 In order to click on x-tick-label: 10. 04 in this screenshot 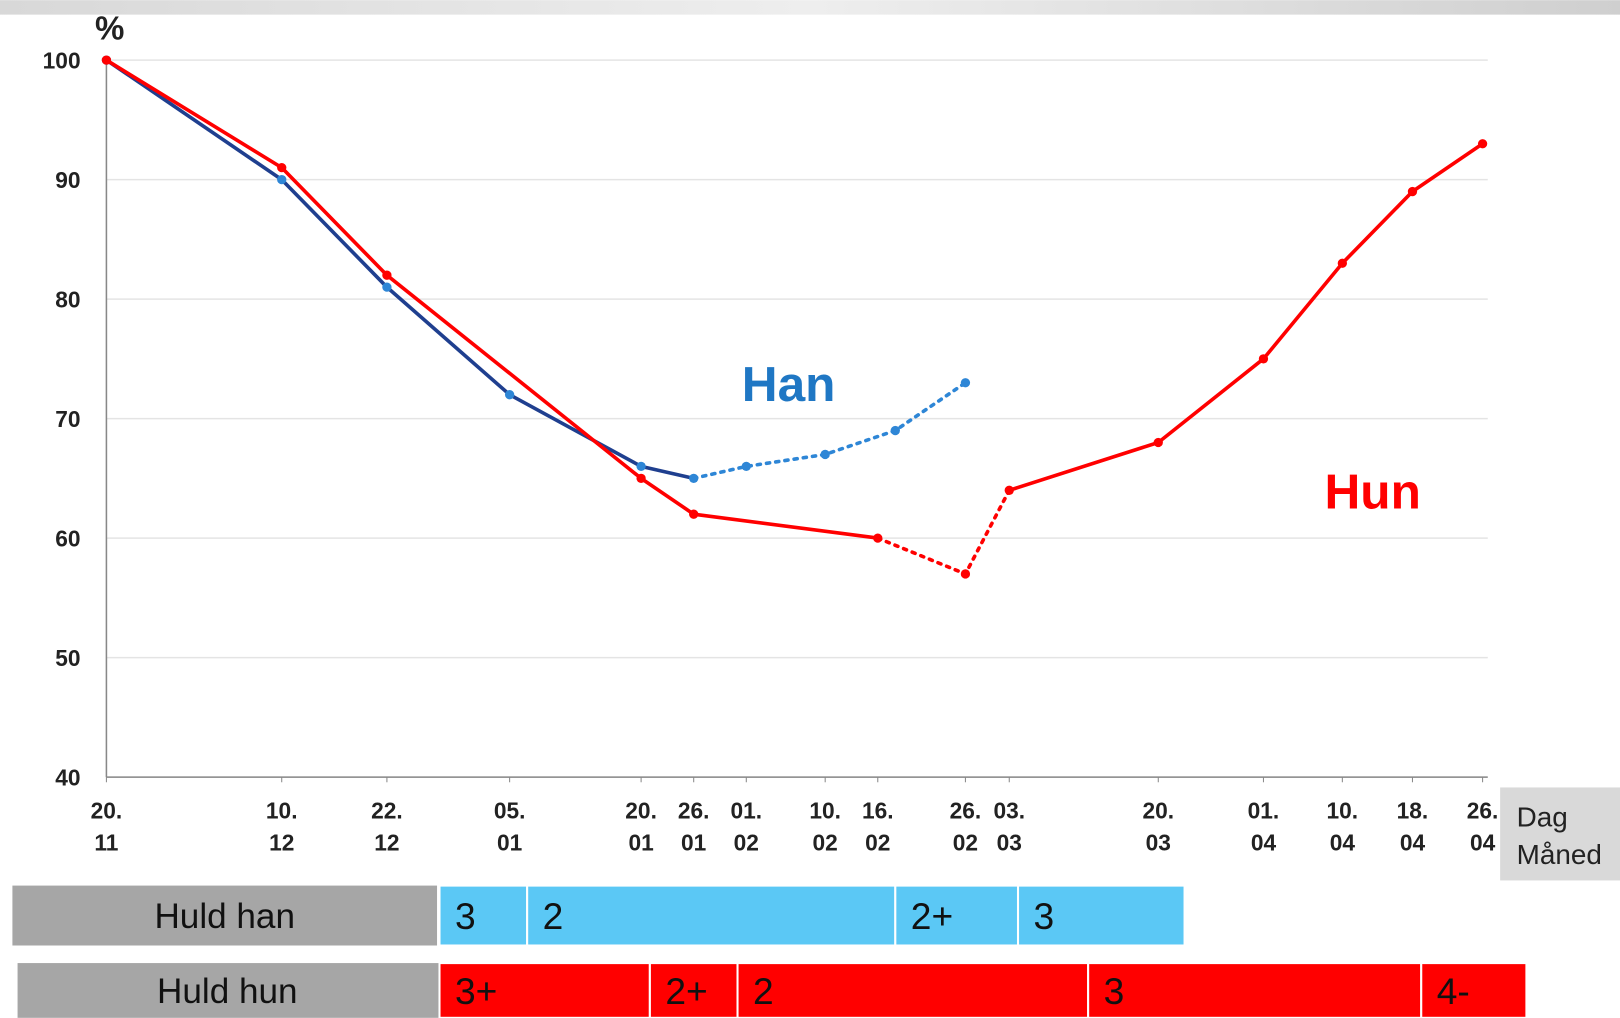, I will do `click(1343, 826)`.